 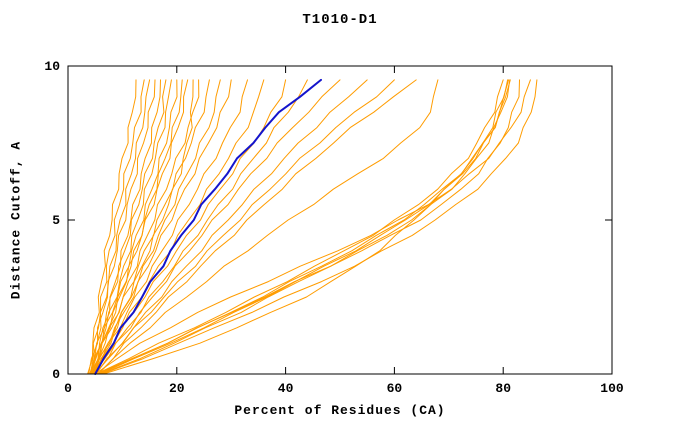 What do you see at coordinates (177, 388) in the screenshot?
I see `x-tick-label: 20` at bounding box center [177, 388].